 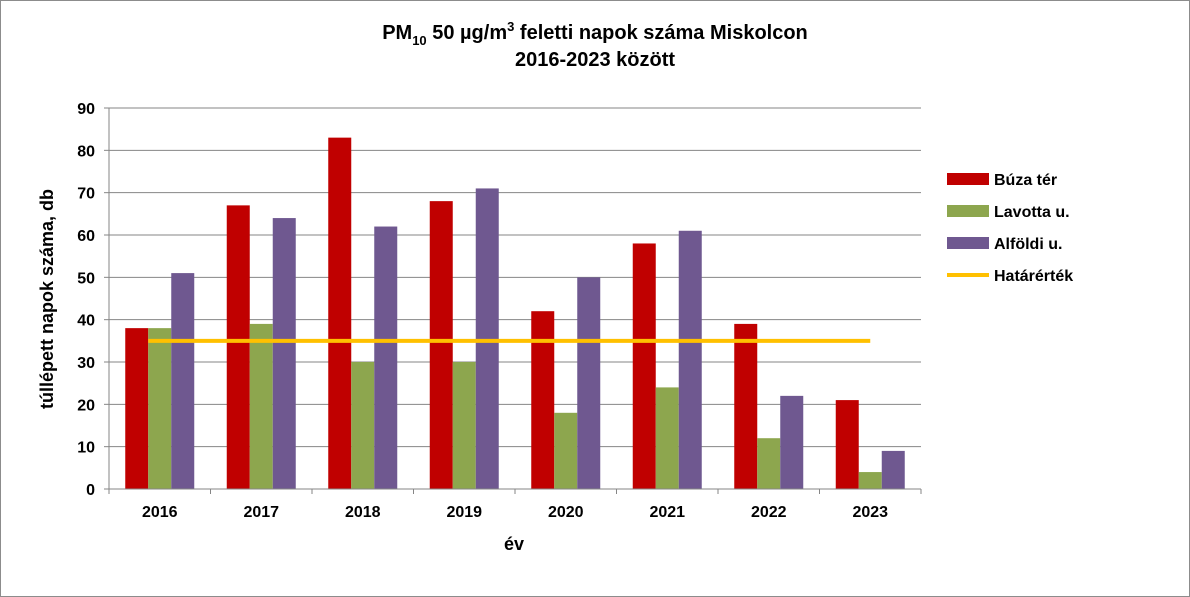 What do you see at coordinates (86, 278) in the screenshot?
I see `y-tick-label: 50` at bounding box center [86, 278].